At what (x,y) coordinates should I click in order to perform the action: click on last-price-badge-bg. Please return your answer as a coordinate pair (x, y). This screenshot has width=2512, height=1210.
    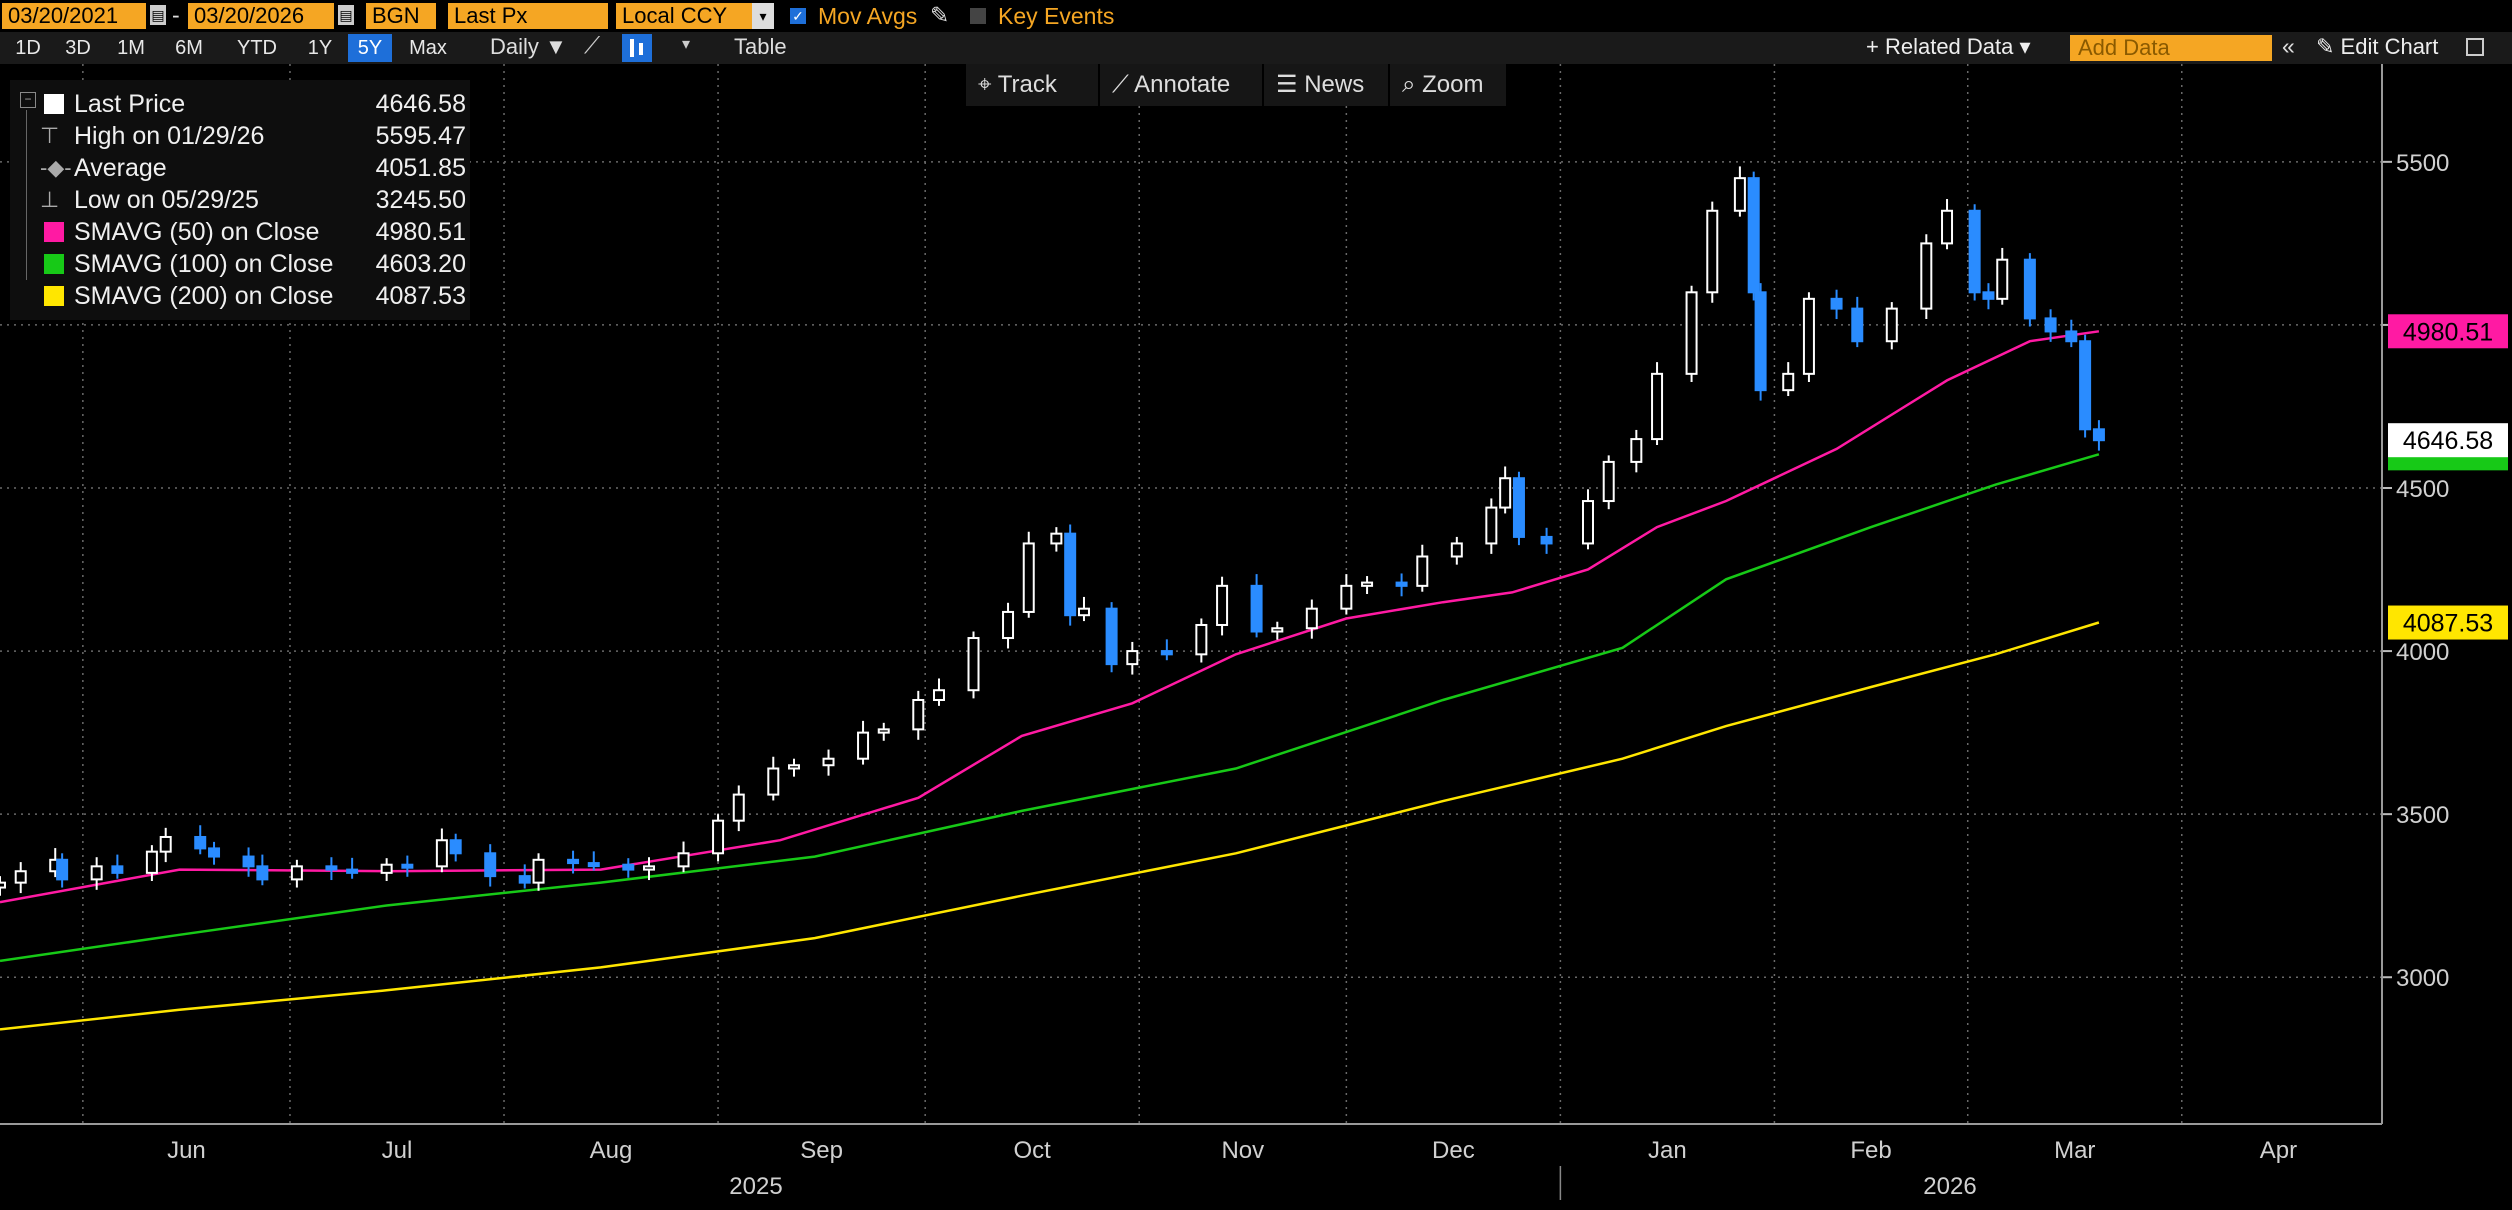
    Looking at the image, I should click on (2448, 440).